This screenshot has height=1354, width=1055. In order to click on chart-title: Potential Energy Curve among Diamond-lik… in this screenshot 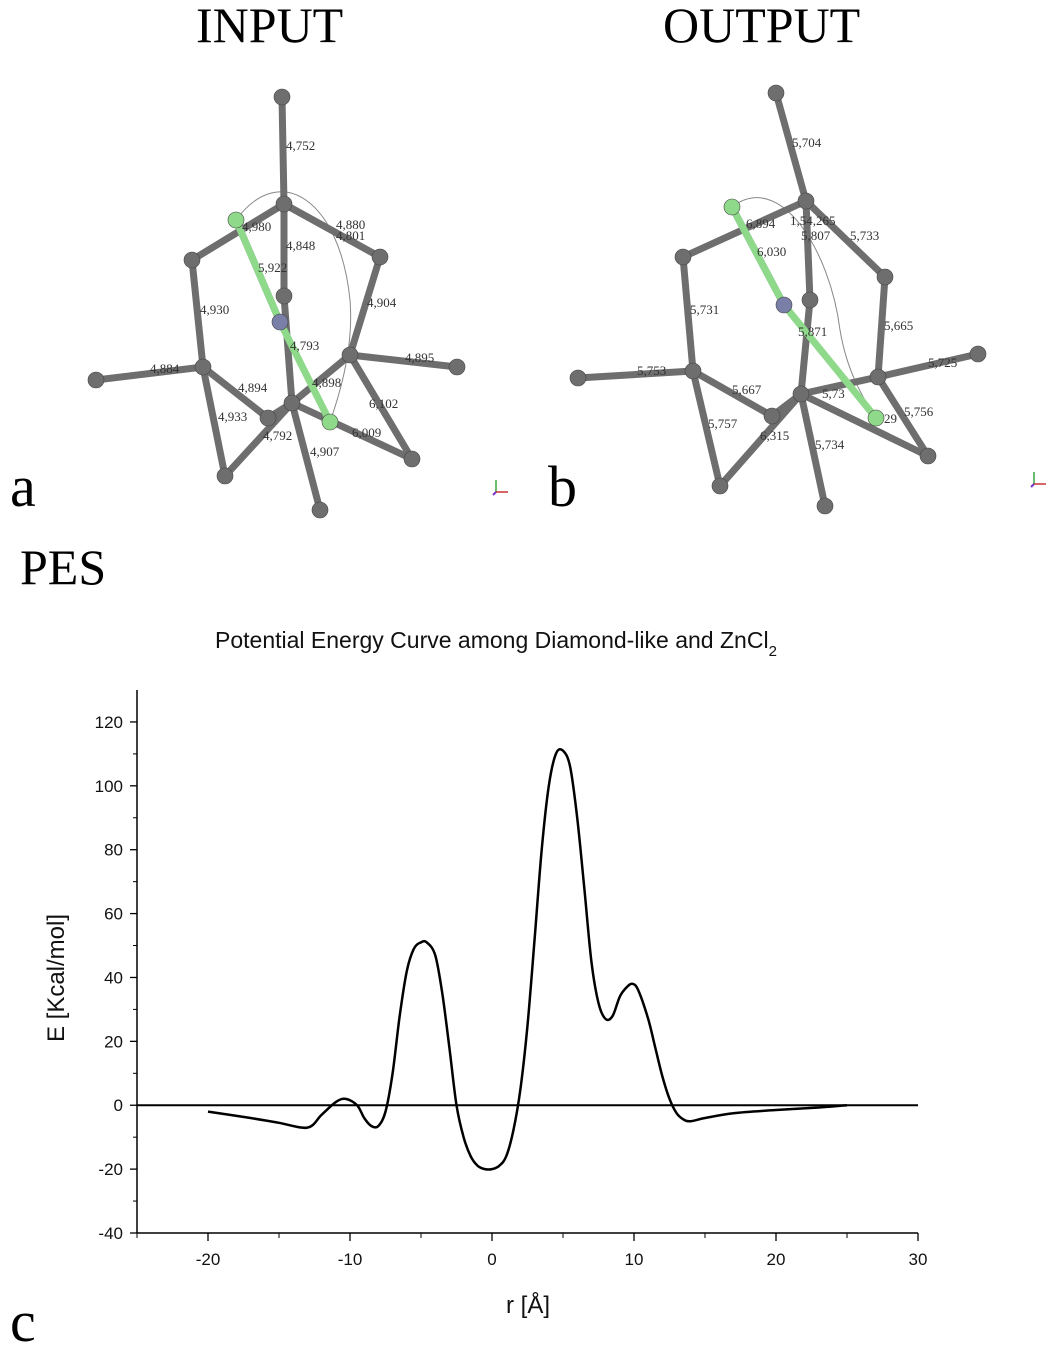, I will do `click(496, 643)`.